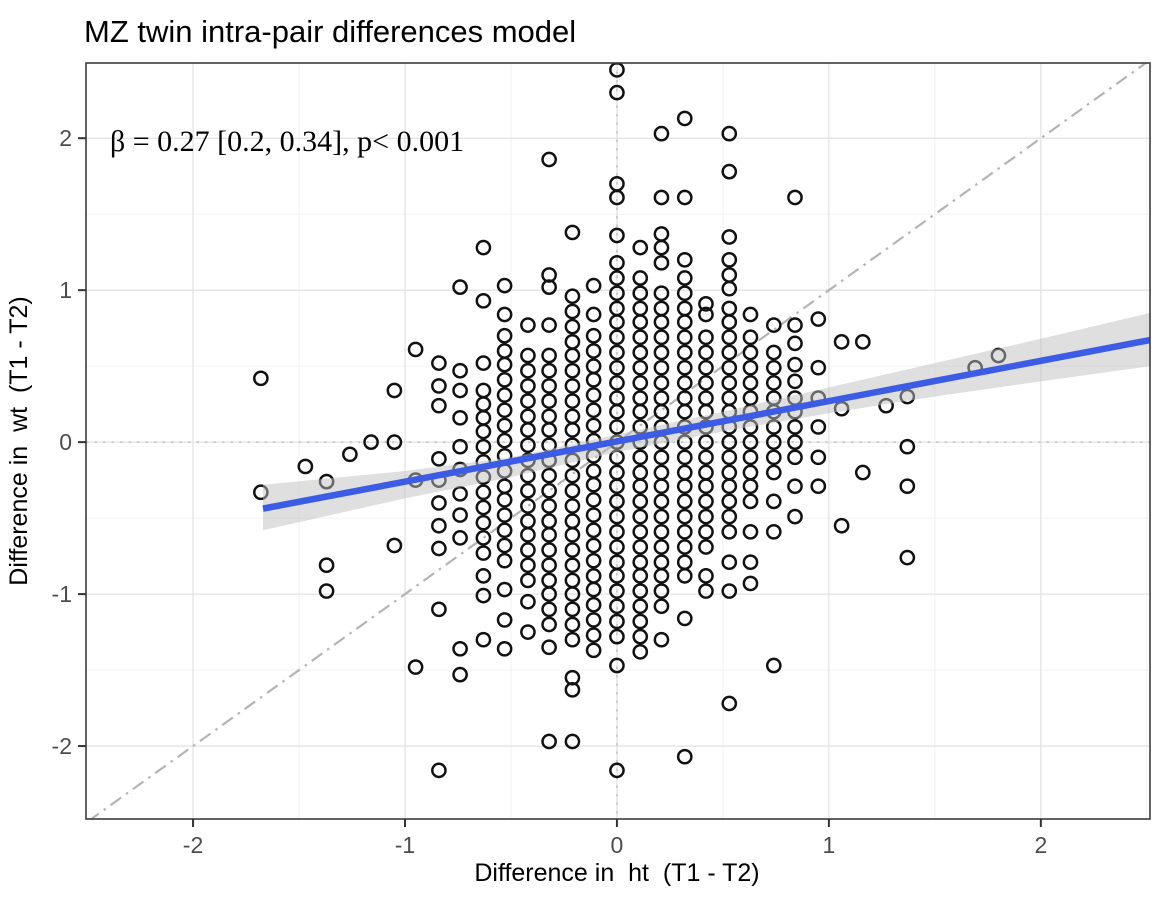 This screenshot has width=1162, height=913. I want to click on x-tick-label: -2, so click(193, 845).